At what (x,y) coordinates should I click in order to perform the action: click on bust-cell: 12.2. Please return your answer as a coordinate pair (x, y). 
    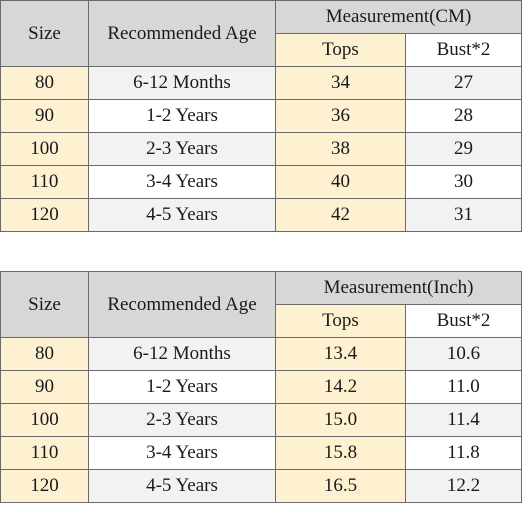
    Looking at the image, I should click on (463, 486).